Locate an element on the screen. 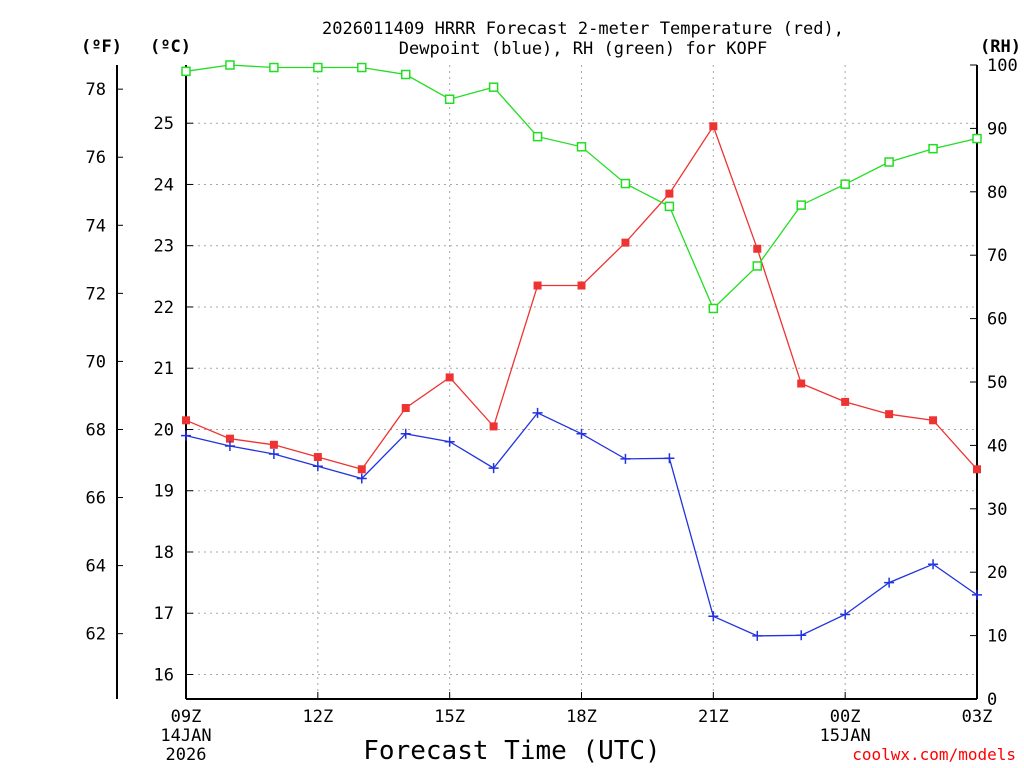  credit-text: coolwx.com/models is located at coordinates (934, 754).